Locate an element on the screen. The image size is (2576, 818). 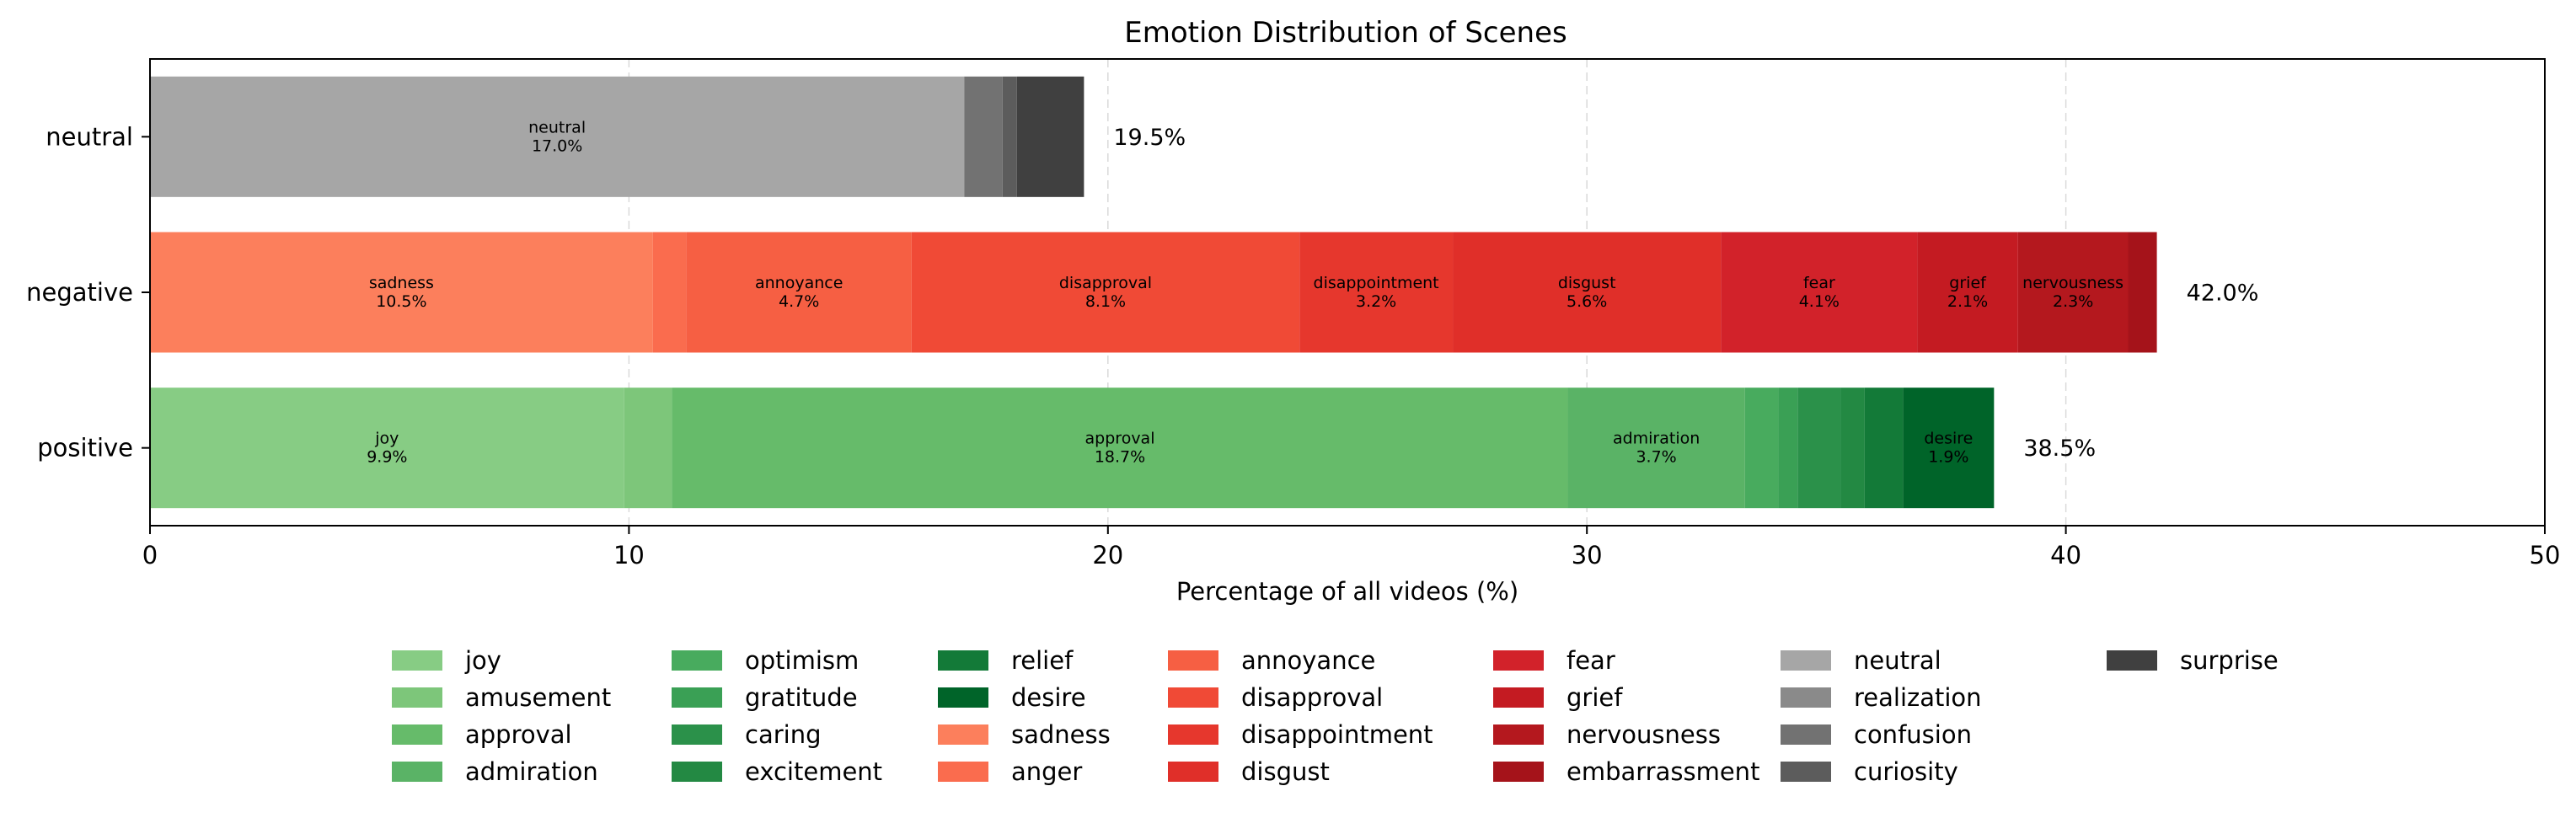
x-tick-label: 50 is located at coordinates (2545, 555).